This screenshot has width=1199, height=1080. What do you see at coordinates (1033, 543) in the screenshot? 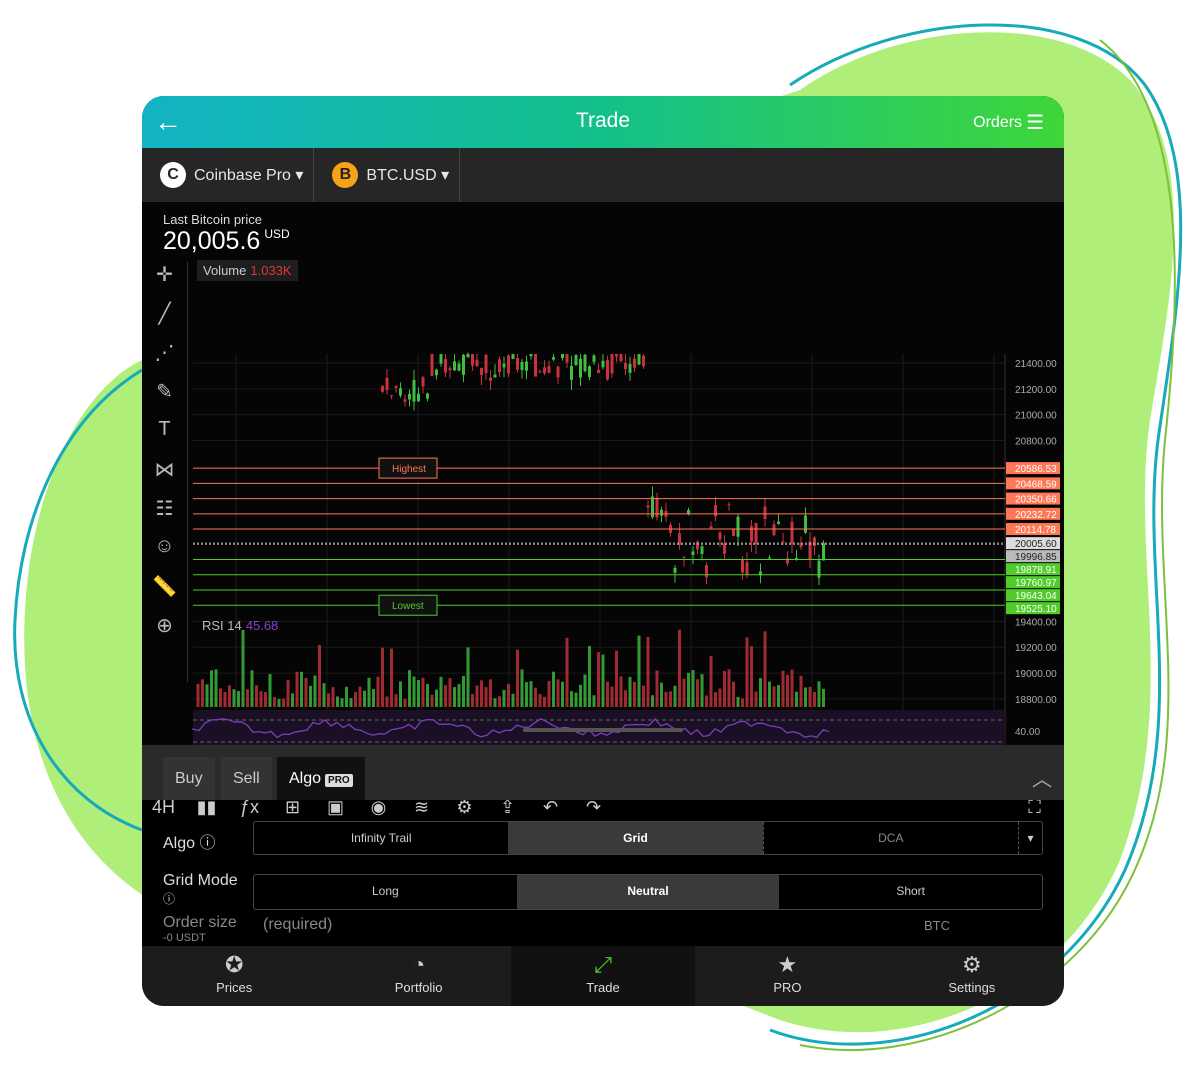
I see `current-price-tag` at bounding box center [1033, 543].